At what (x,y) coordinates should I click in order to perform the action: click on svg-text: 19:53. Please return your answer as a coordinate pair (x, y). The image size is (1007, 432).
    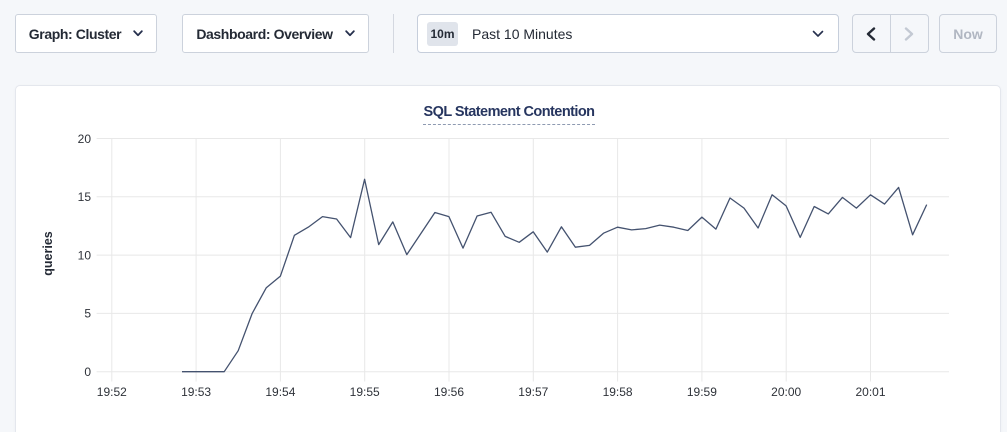
    Looking at the image, I should click on (196, 392).